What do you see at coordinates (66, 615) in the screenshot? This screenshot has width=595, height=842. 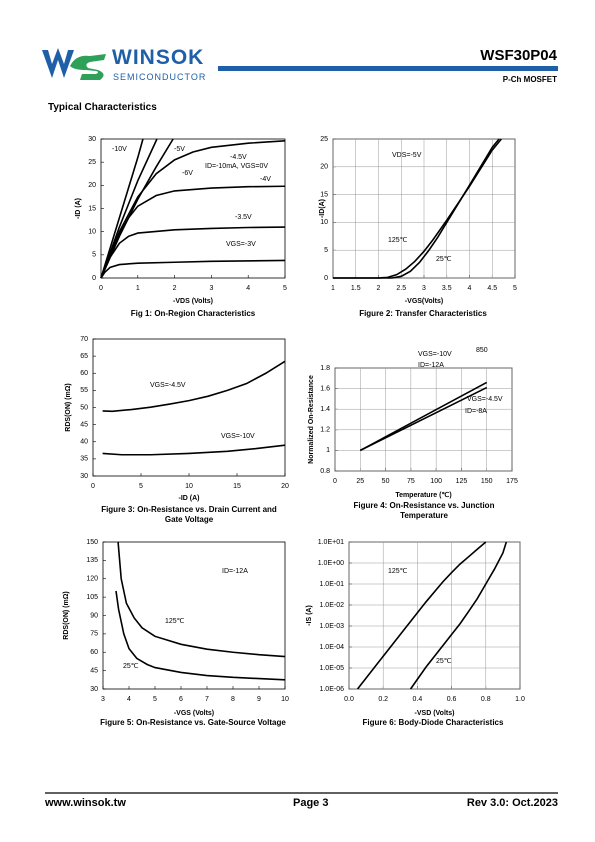 I see `y-axis-label: RDS(ON) (mΩ)` at bounding box center [66, 615].